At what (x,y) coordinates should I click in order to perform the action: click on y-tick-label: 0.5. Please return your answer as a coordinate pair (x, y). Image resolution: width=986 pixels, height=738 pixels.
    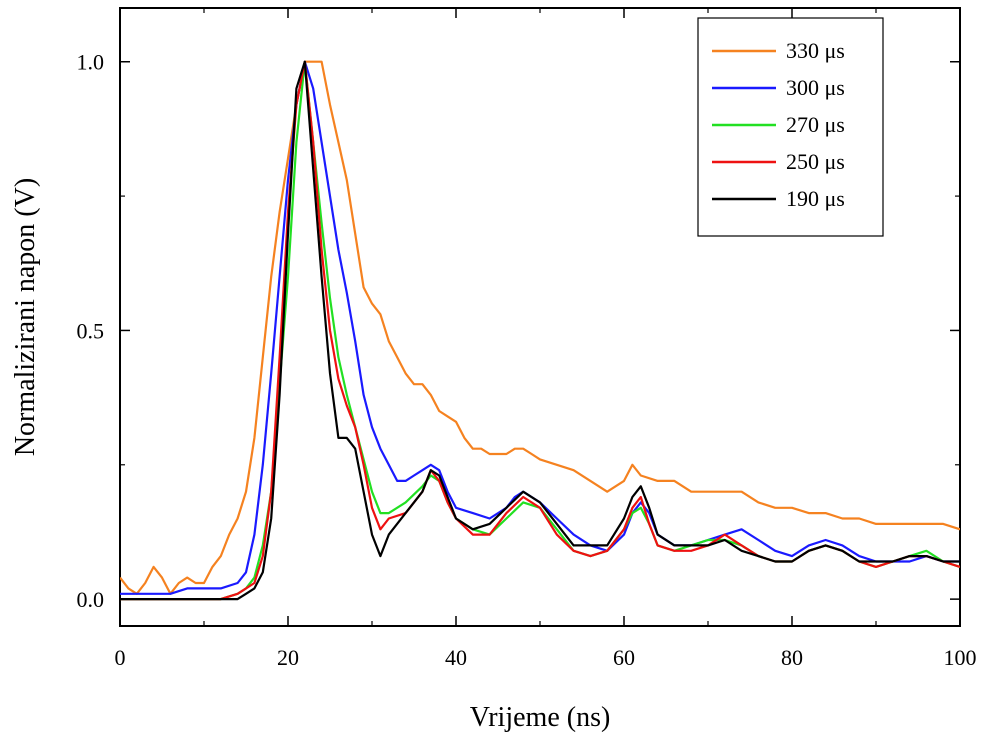
    Looking at the image, I should click on (91, 330).